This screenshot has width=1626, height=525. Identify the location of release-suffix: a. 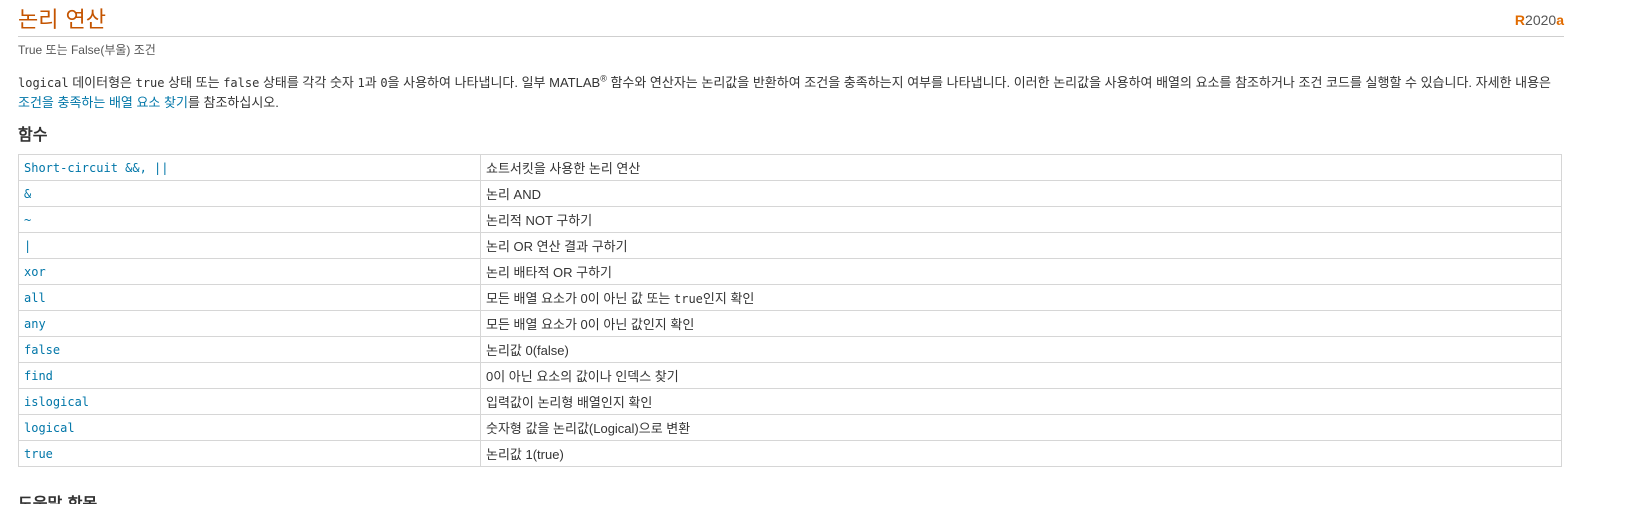
(1560, 20).